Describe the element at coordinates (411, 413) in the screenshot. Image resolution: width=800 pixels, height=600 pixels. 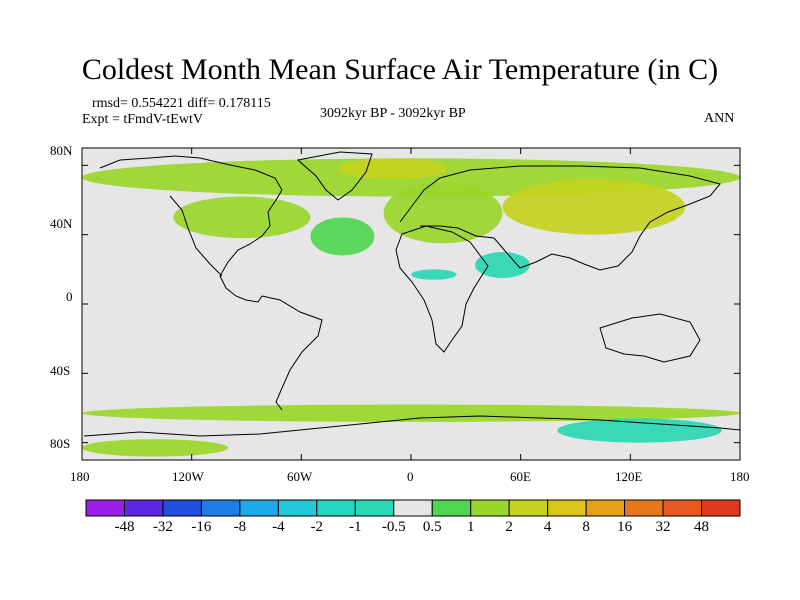
I see `region-southern-ocean` at that location.